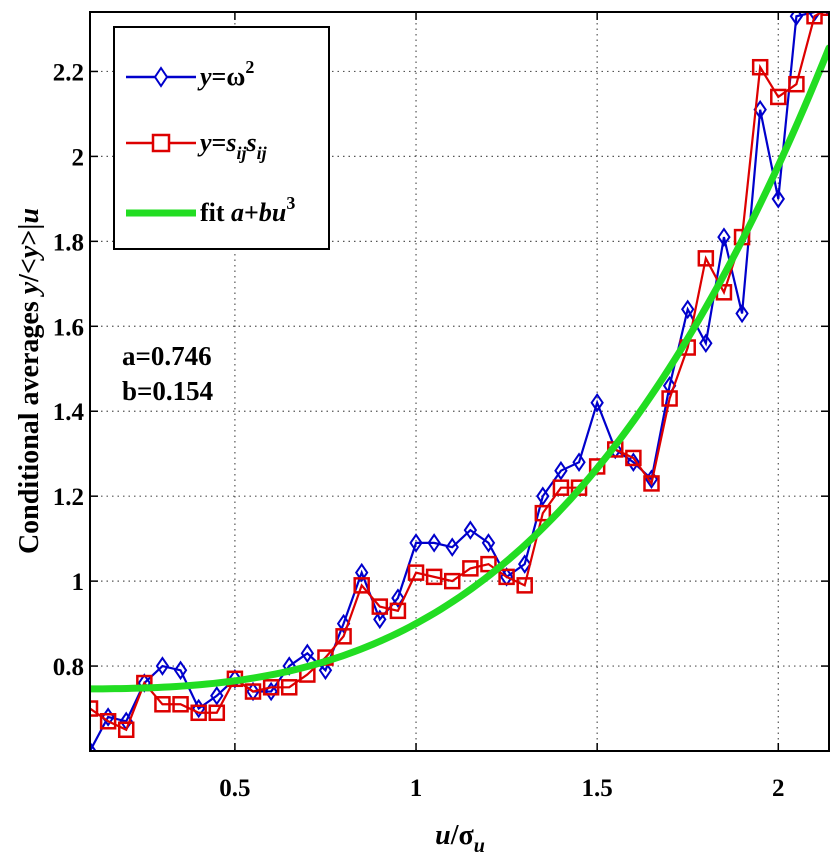  Describe the element at coordinates (68, 497) in the screenshot. I see `y-tick-label: 1.2` at that location.